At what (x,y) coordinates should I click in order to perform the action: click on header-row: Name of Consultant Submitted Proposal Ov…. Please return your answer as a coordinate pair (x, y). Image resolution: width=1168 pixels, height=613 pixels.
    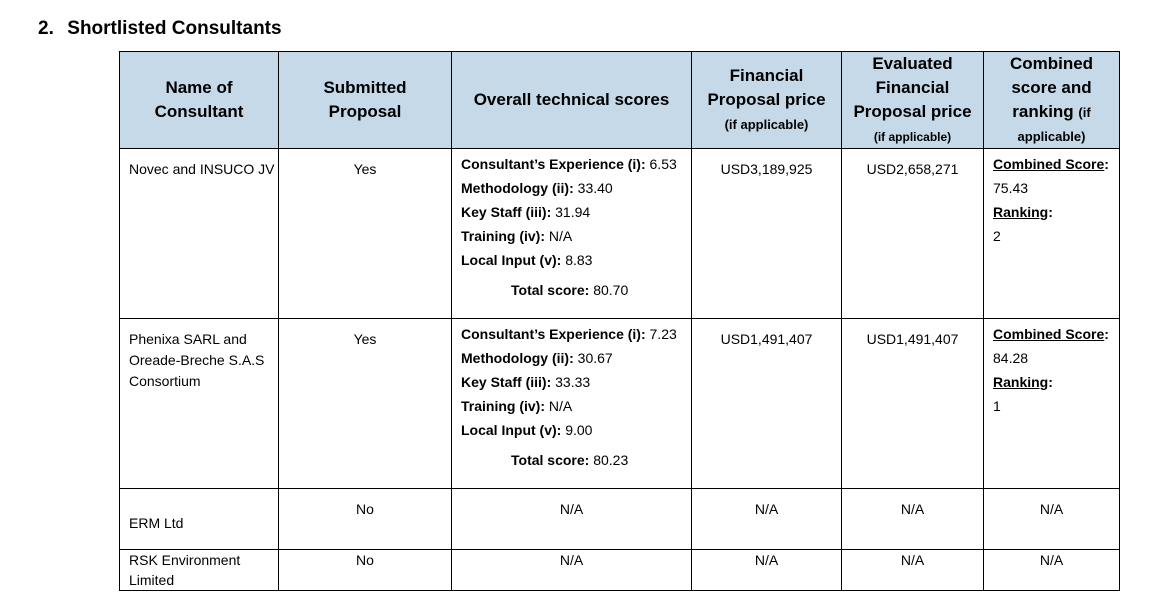
    Looking at the image, I should click on (619, 100).